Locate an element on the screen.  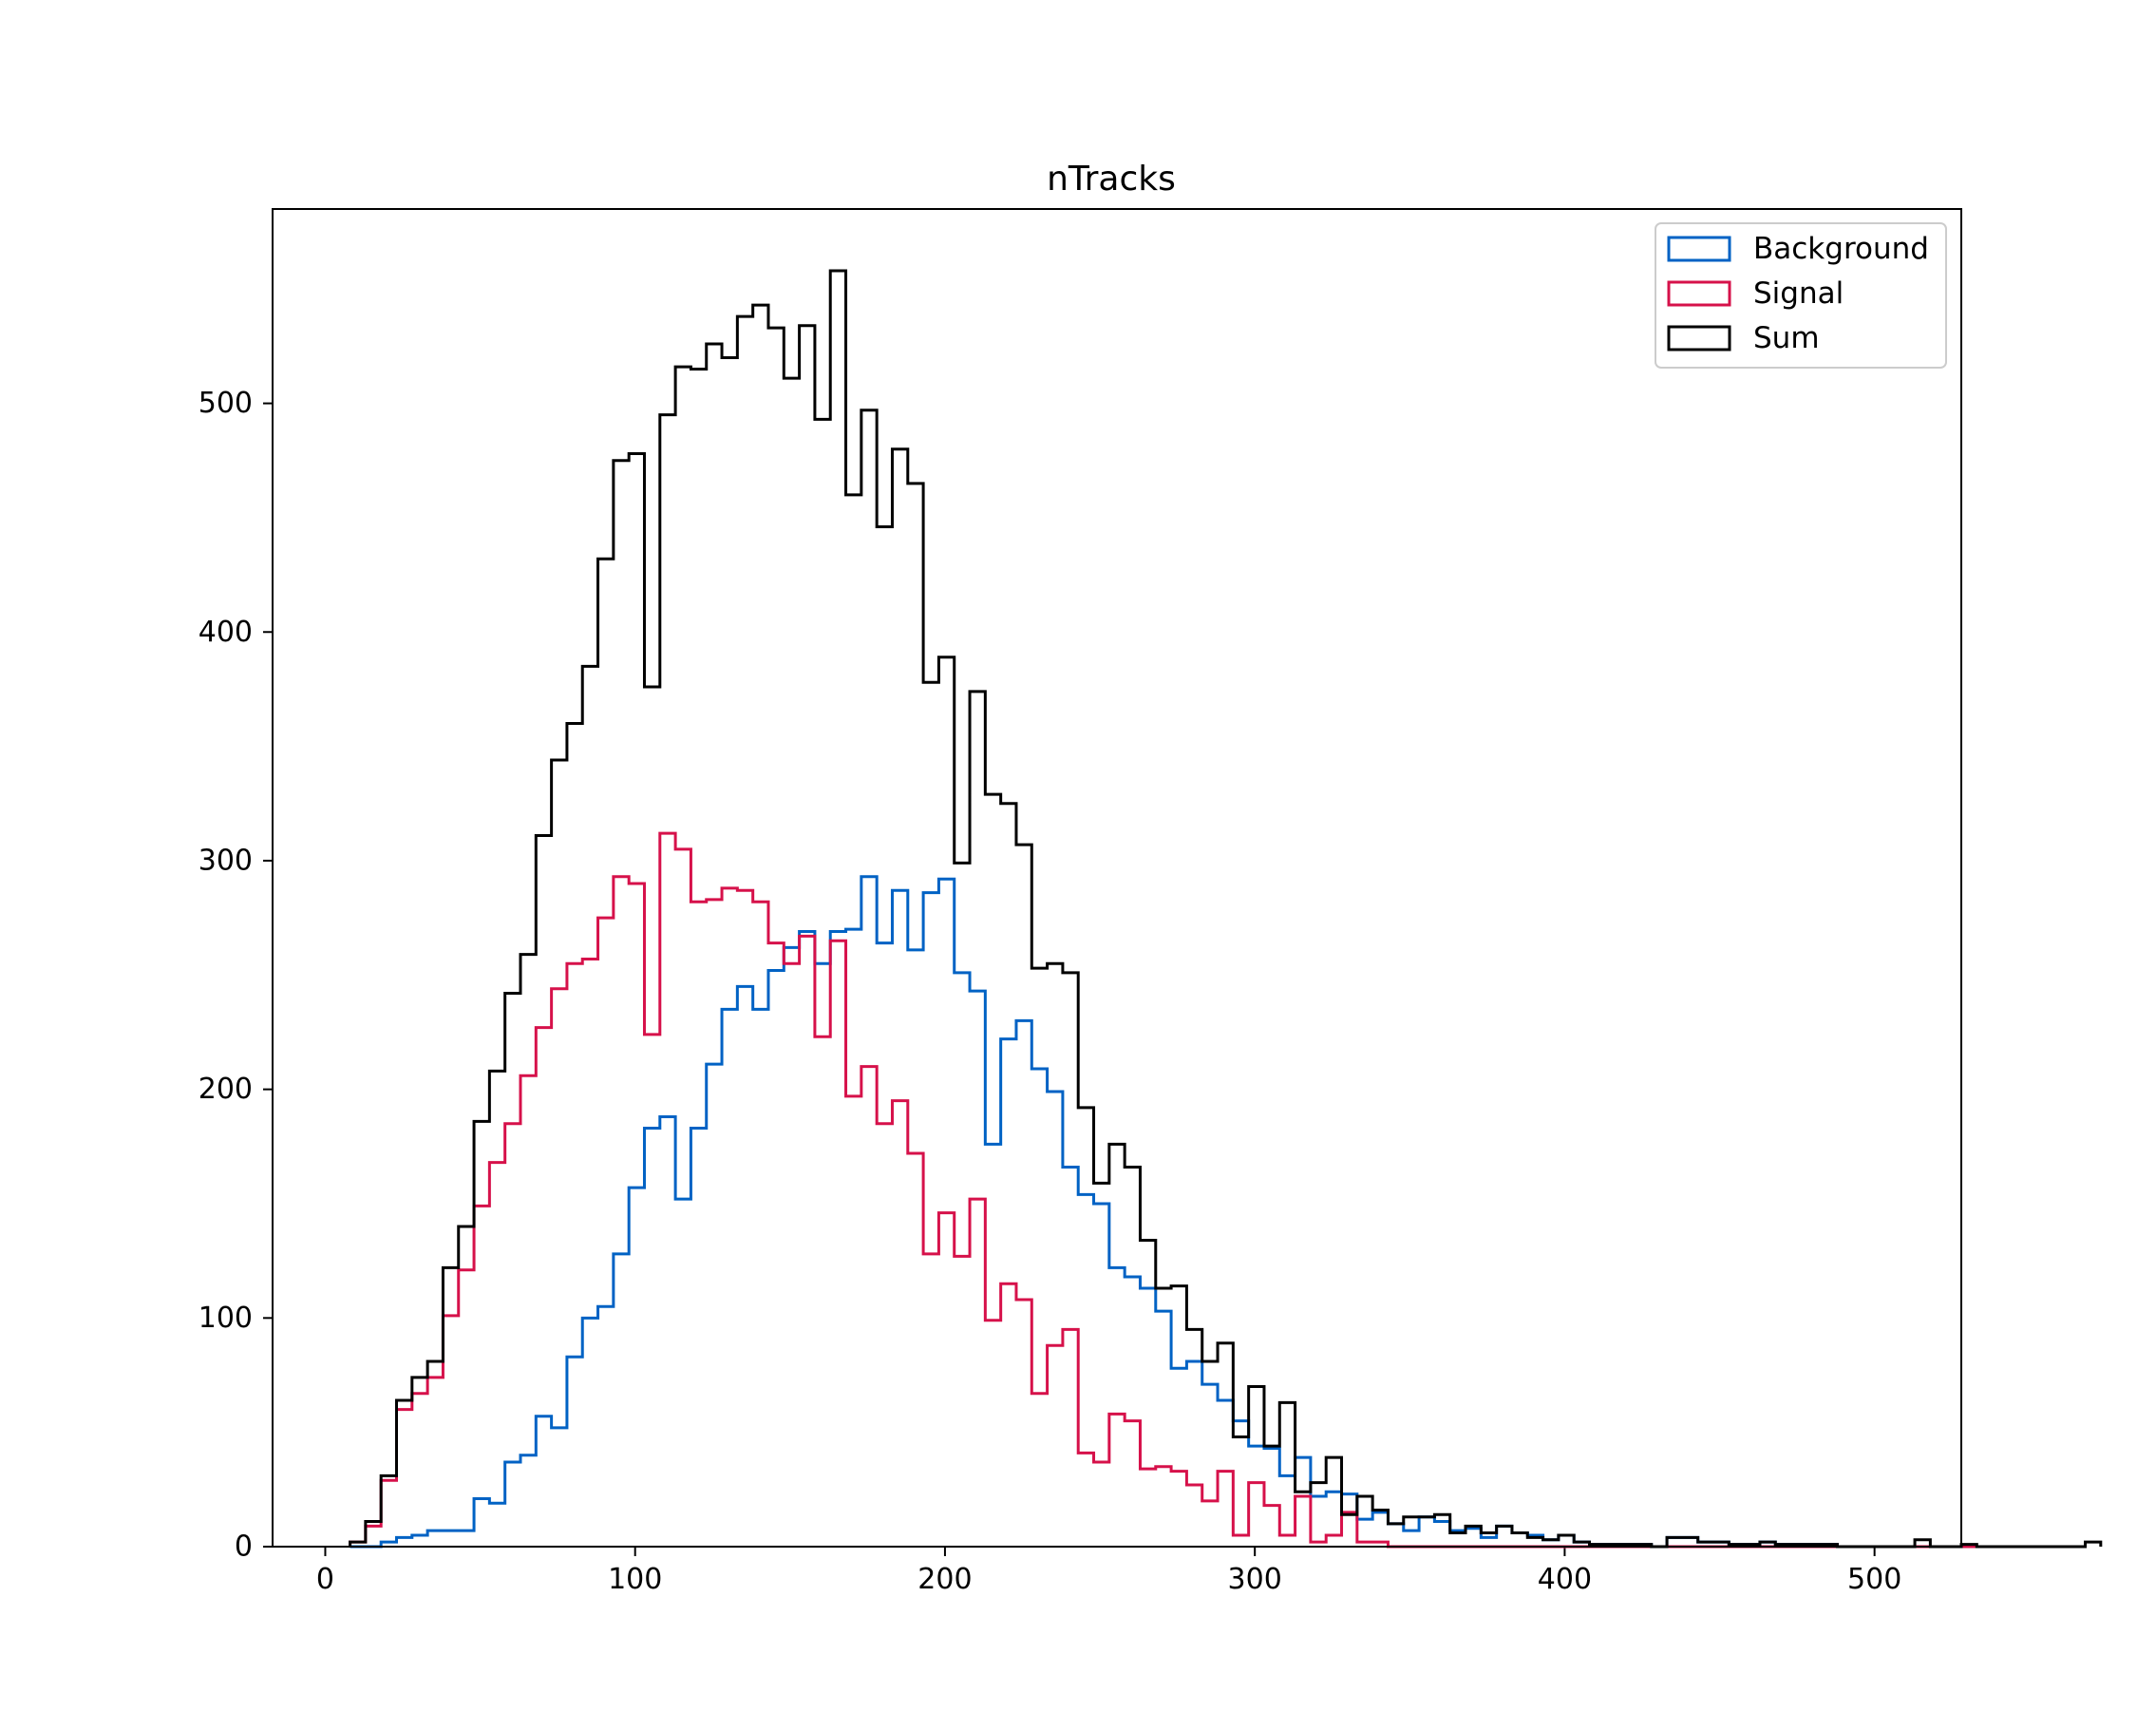
y-tick-5: 500 is located at coordinates (236, 404).